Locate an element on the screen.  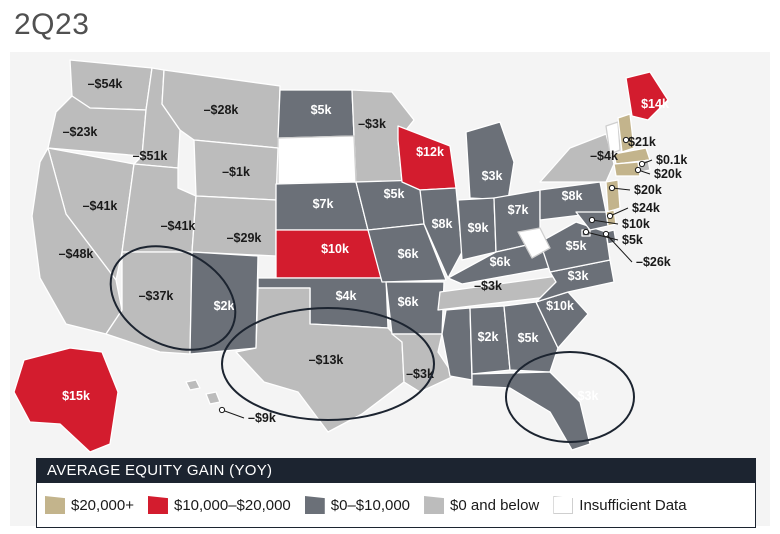
state-vt is located at coordinates (613, 138).